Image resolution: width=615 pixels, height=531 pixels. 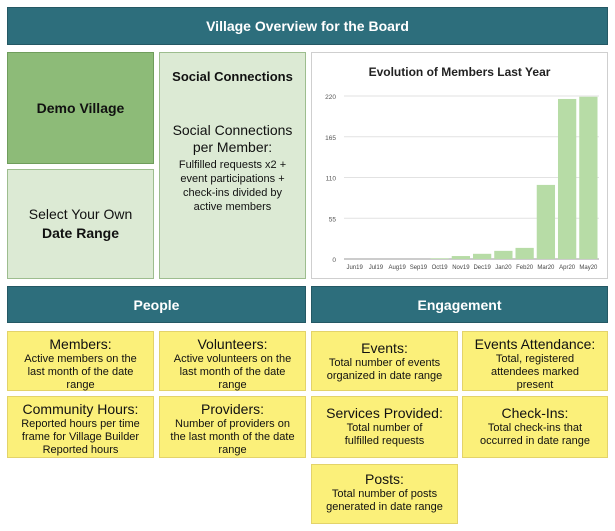 I want to click on people-section-header: People, so click(x=156, y=304).